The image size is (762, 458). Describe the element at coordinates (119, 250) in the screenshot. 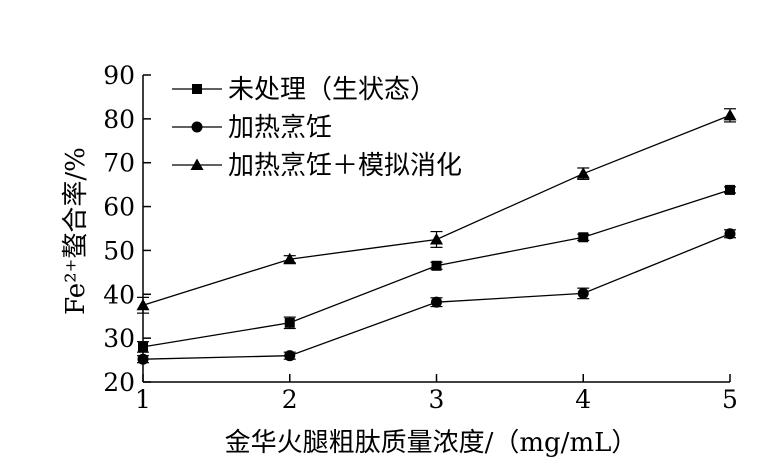

I see `y-tick-label: 50` at that location.